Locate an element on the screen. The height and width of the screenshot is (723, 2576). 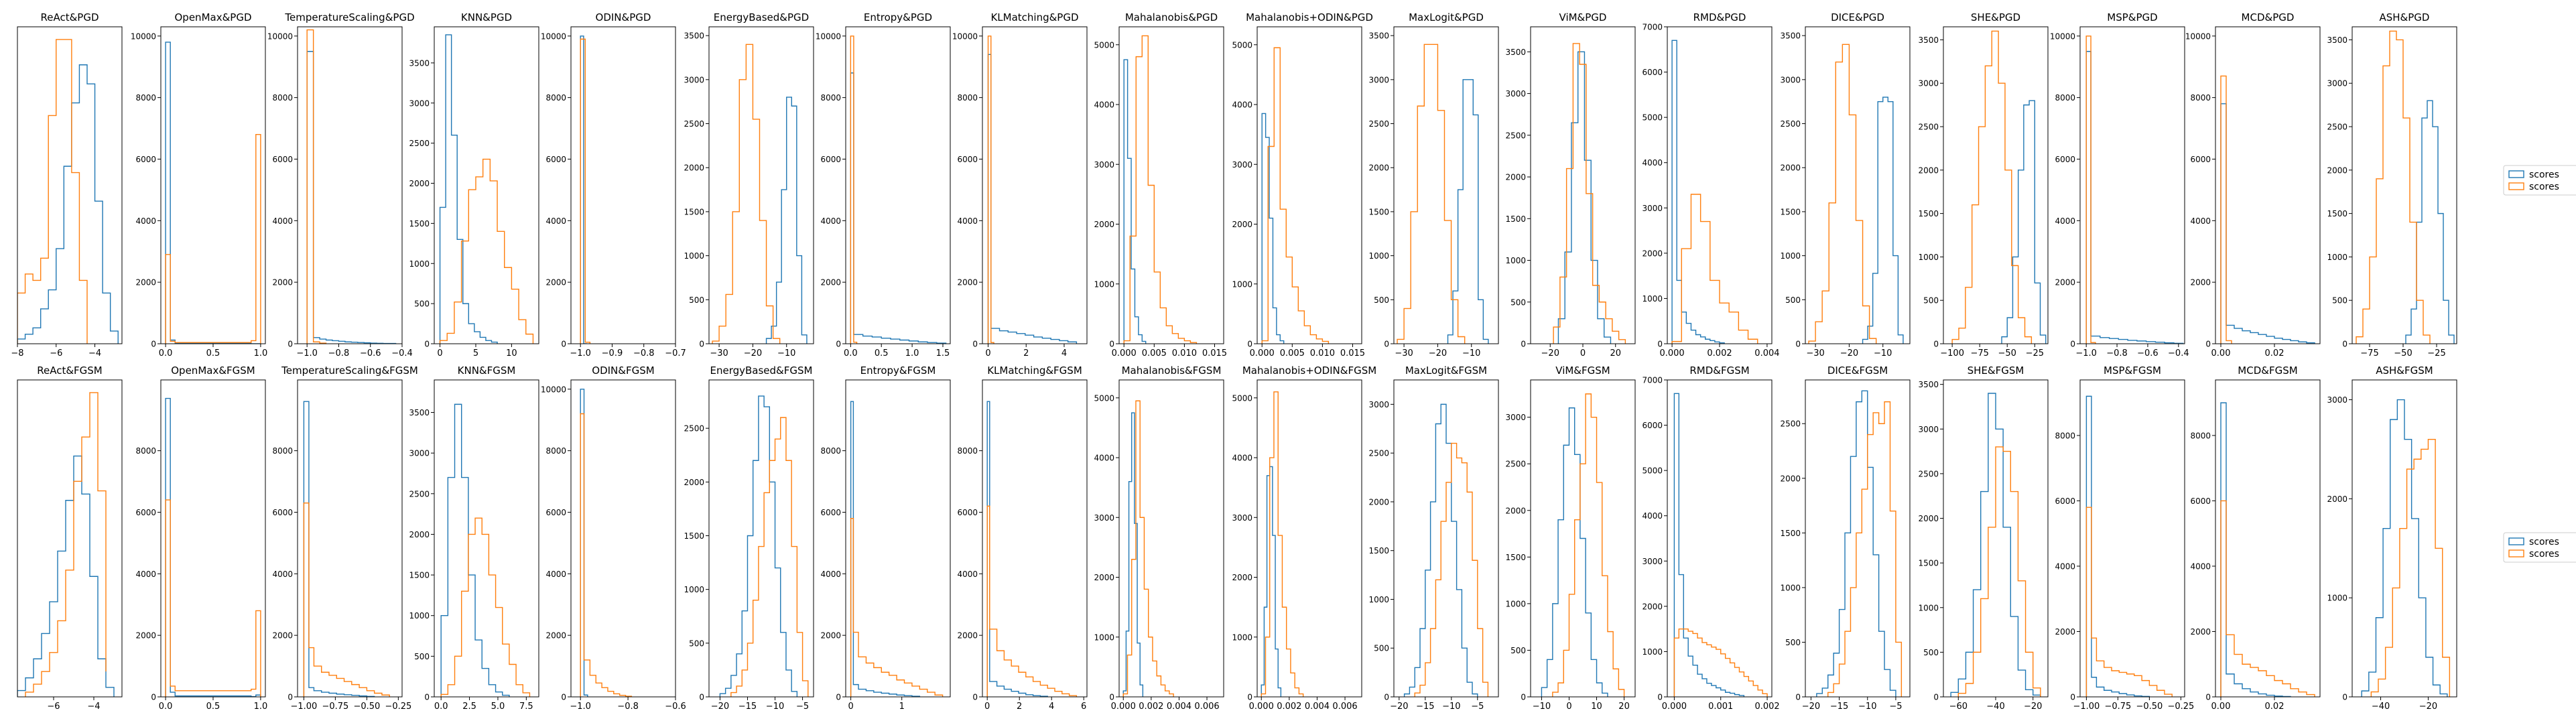
x-tick-label: −25 is located at coordinates (2035, 353).